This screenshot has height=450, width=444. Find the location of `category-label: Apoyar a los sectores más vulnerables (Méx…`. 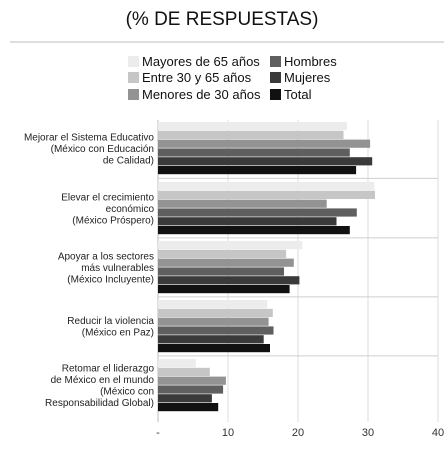

category-label: Apoyar a los sectores más vulnerables (Méx… is located at coordinates (106, 268).